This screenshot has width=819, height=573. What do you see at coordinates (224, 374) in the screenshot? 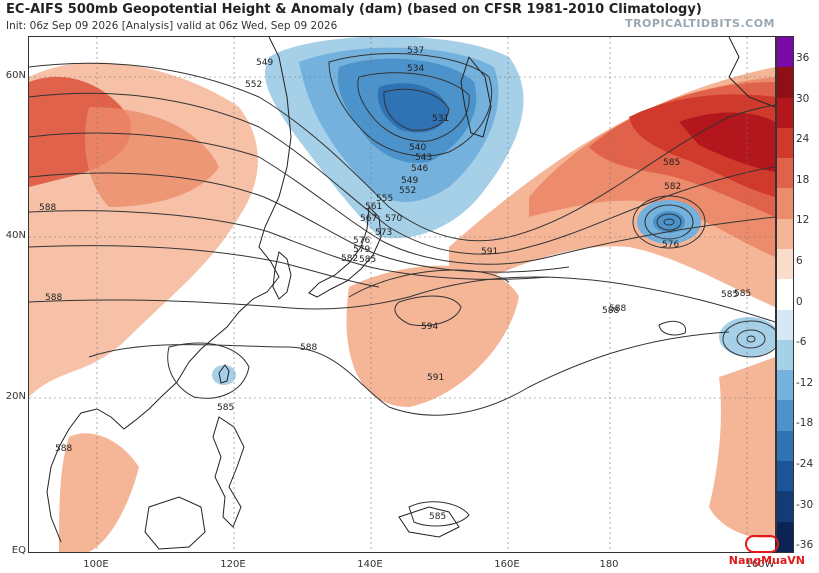
I see `taiwan-coast` at bounding box center [224, 374].